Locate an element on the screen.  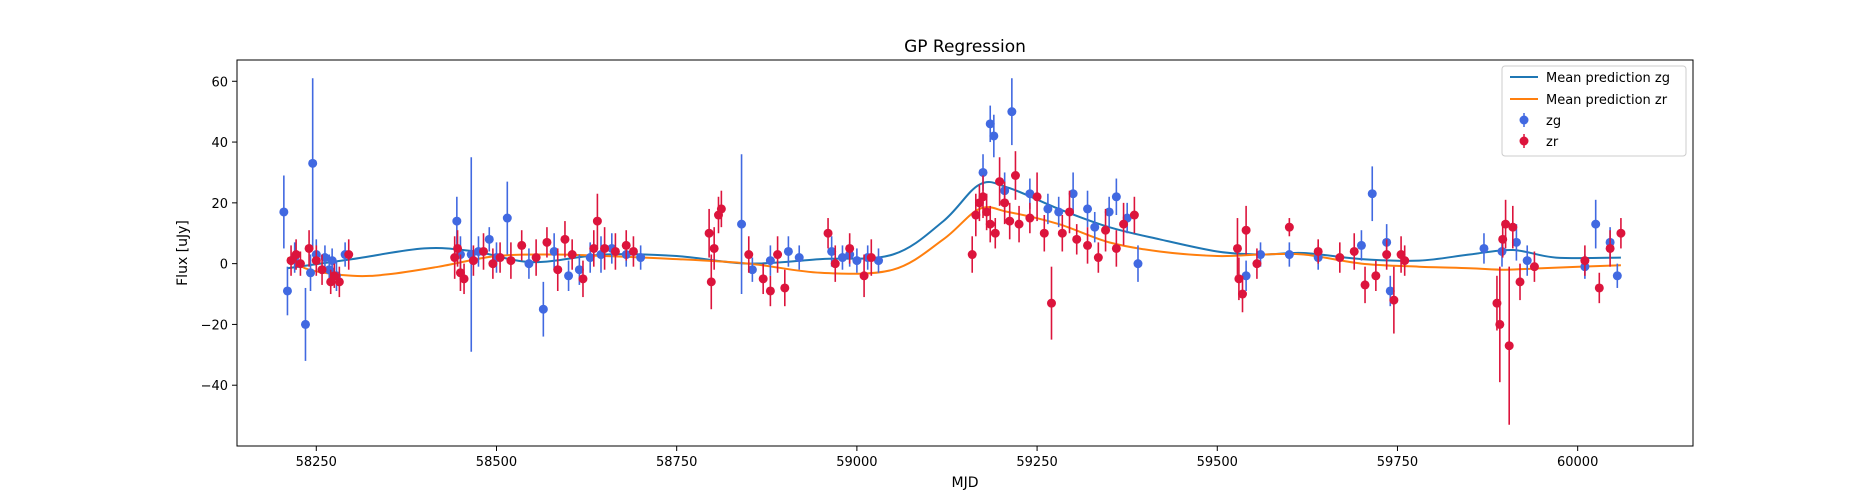
x-tick-label: 58500 is located at coordinates (496, 462).